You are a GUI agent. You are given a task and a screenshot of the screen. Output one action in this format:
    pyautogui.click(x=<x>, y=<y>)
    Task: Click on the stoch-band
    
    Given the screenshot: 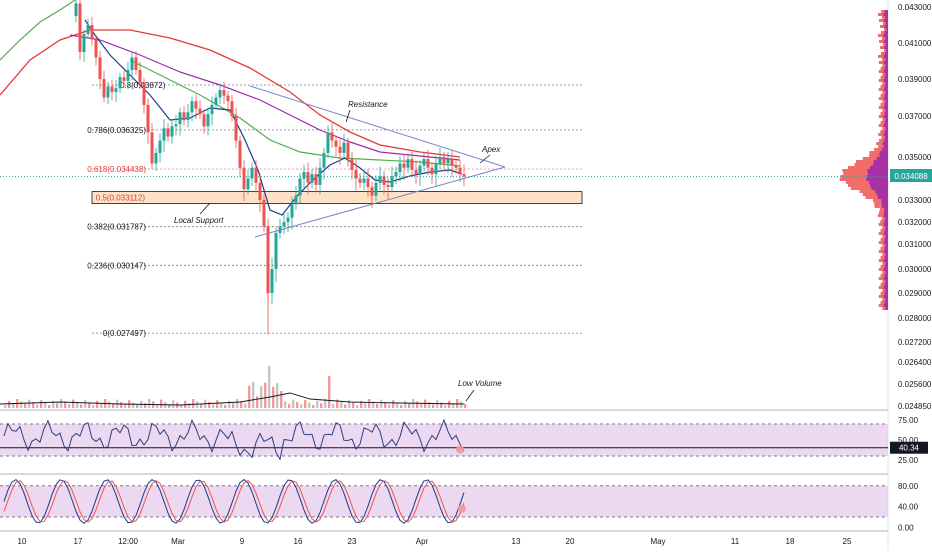 What is the action you would take?
    pyautogui.click(x=444, y=501)
    